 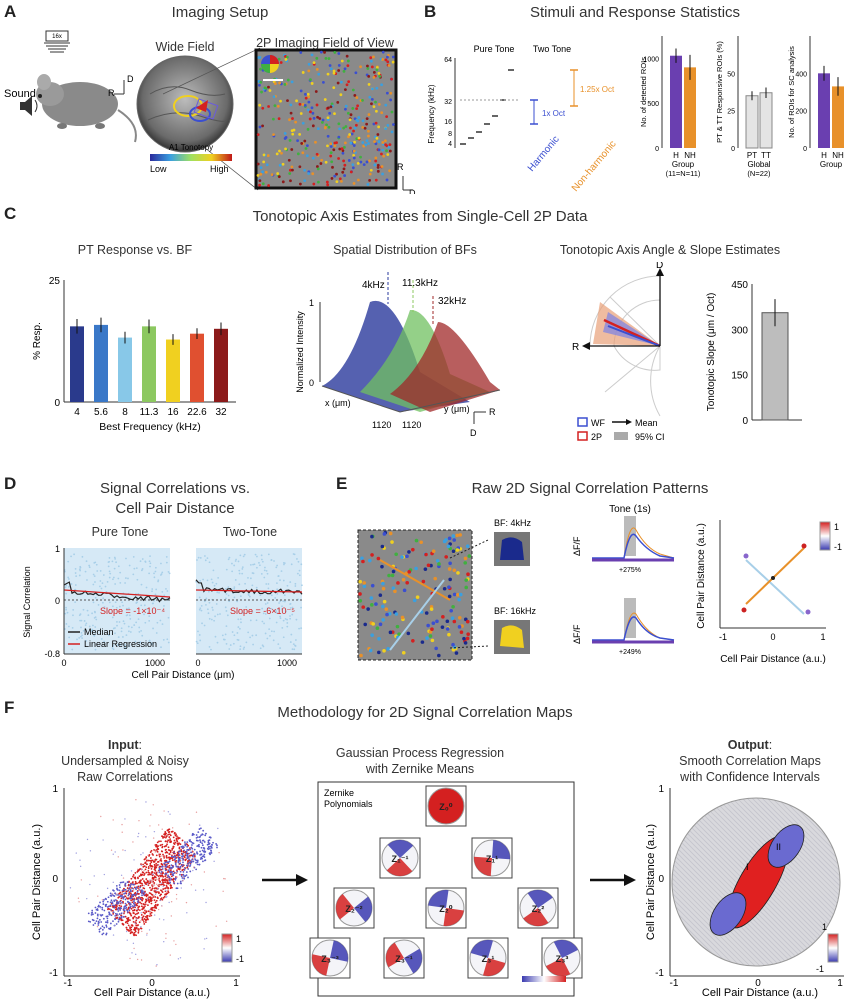 I want to click on gp-line2: with Zernike Means, so click(x=420, y=769).